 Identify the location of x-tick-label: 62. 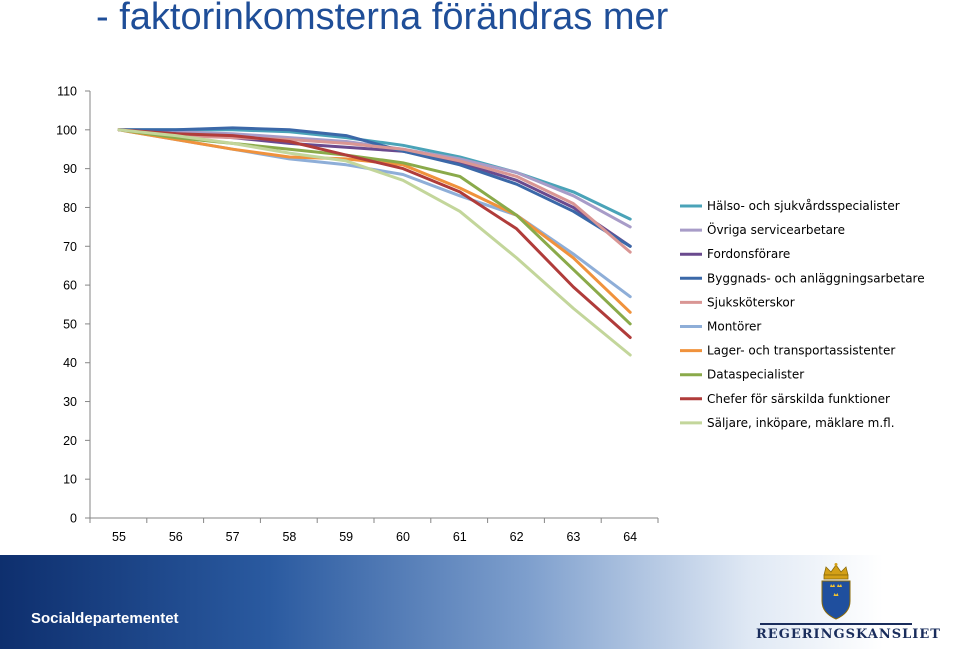
(517, 537).